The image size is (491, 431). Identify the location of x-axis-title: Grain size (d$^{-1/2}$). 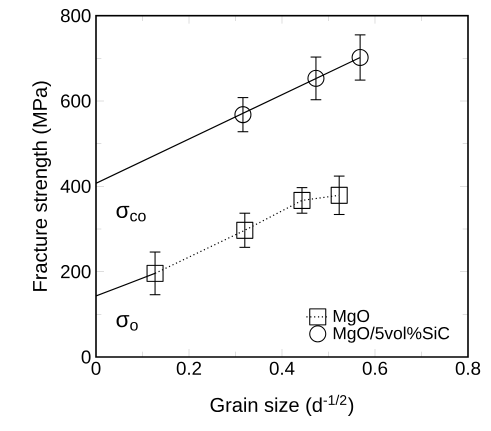
(282, 405).